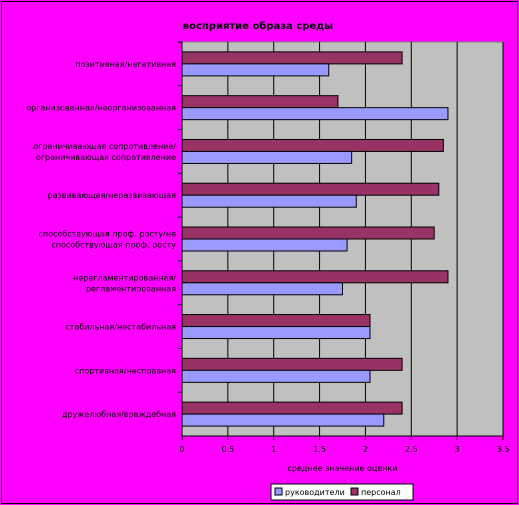 Image resolution: width=519 pixels, height=505 pixels. Describe the element at coordinates (503, 449) in the screenshot. I see `x-tick-label: 3.5` at that location.